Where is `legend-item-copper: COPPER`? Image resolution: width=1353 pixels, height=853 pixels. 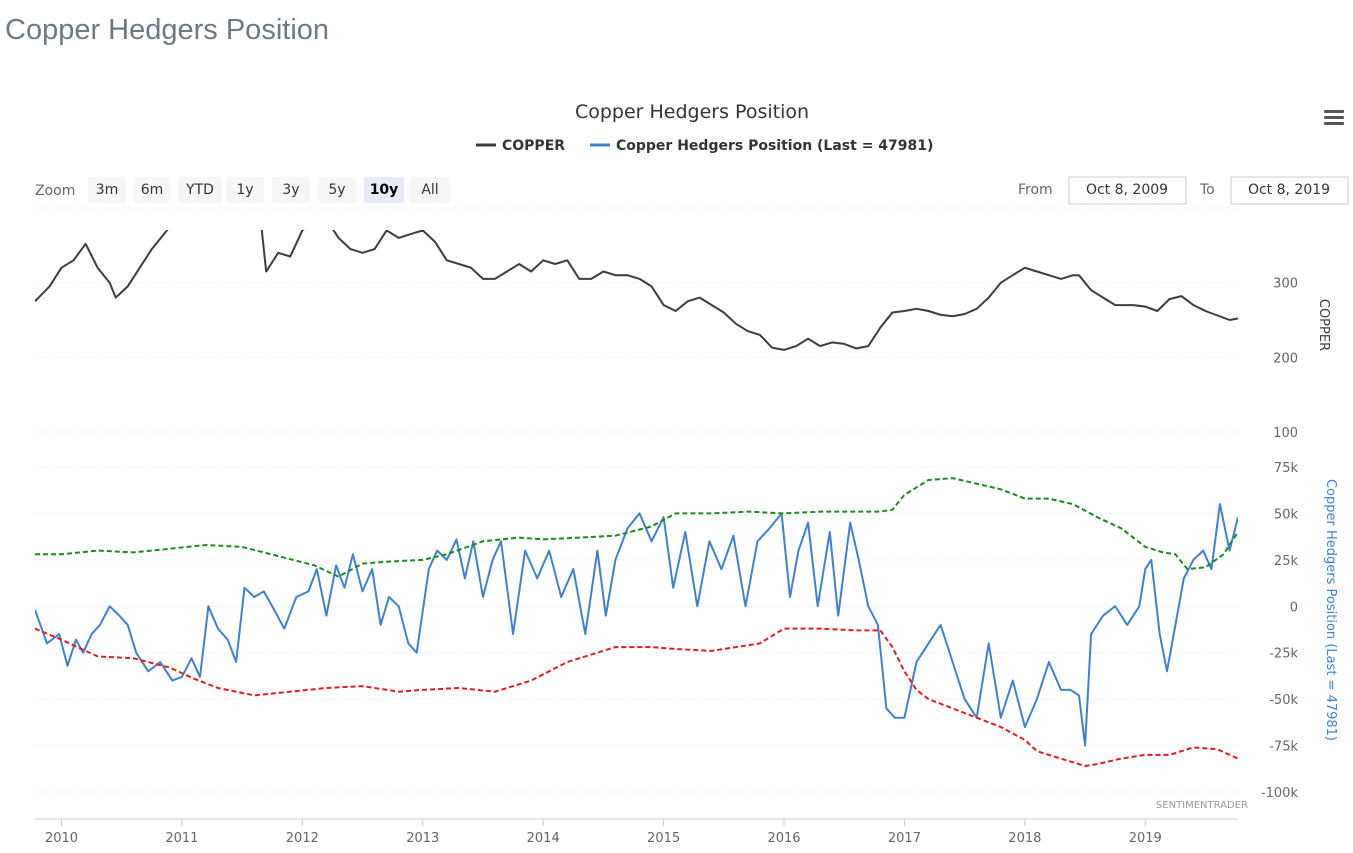 legend-item-copper: COPPER is located at coordinates (520, 146).